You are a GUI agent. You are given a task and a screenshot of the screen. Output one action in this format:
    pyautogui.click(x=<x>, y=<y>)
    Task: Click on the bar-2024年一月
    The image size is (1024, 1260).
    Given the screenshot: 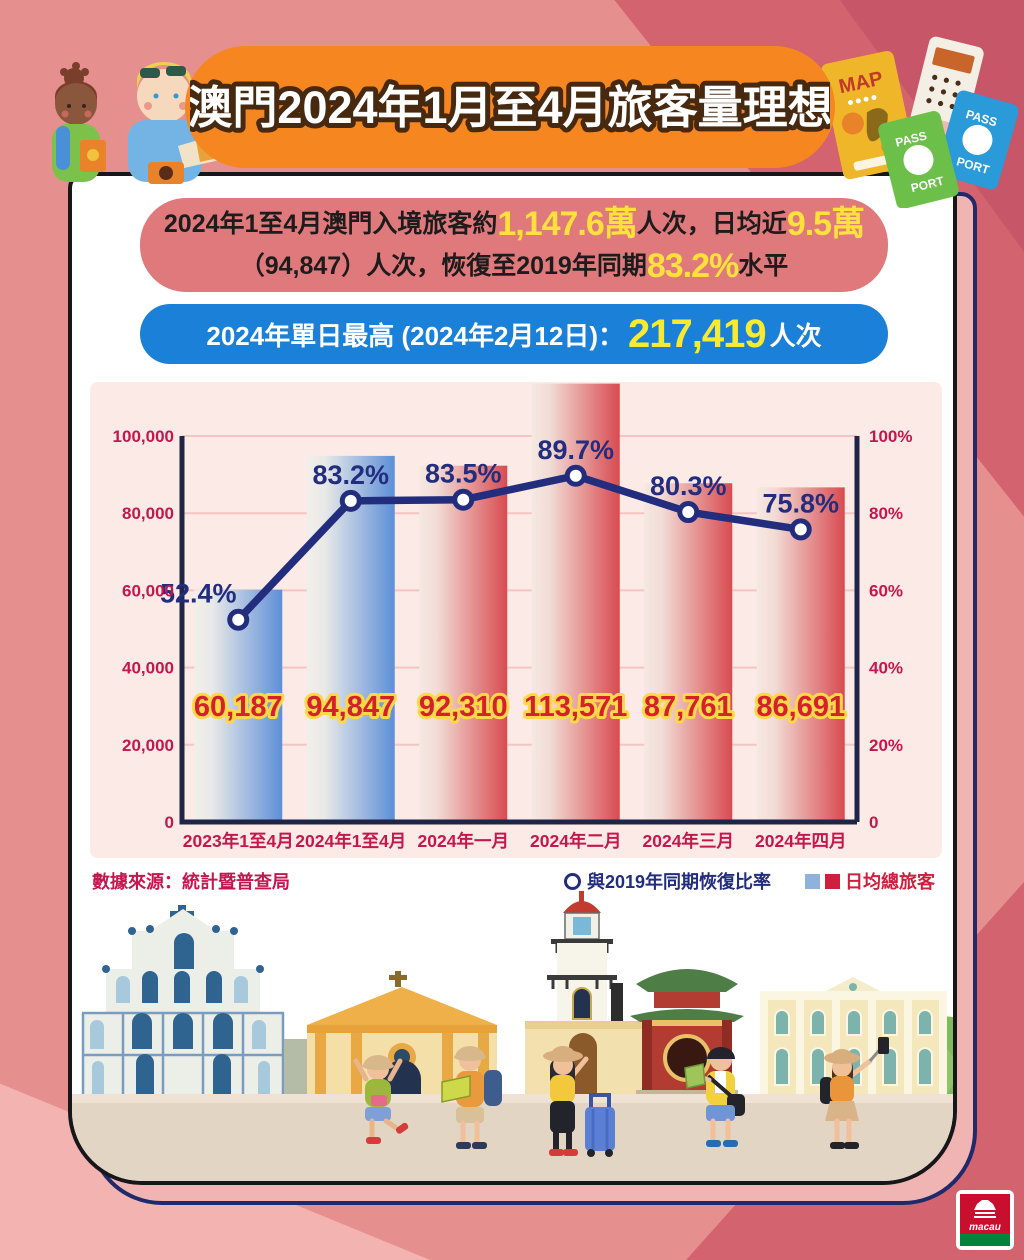 What is the action you would take?
    pyautogui.click(x=463, y=643)
    